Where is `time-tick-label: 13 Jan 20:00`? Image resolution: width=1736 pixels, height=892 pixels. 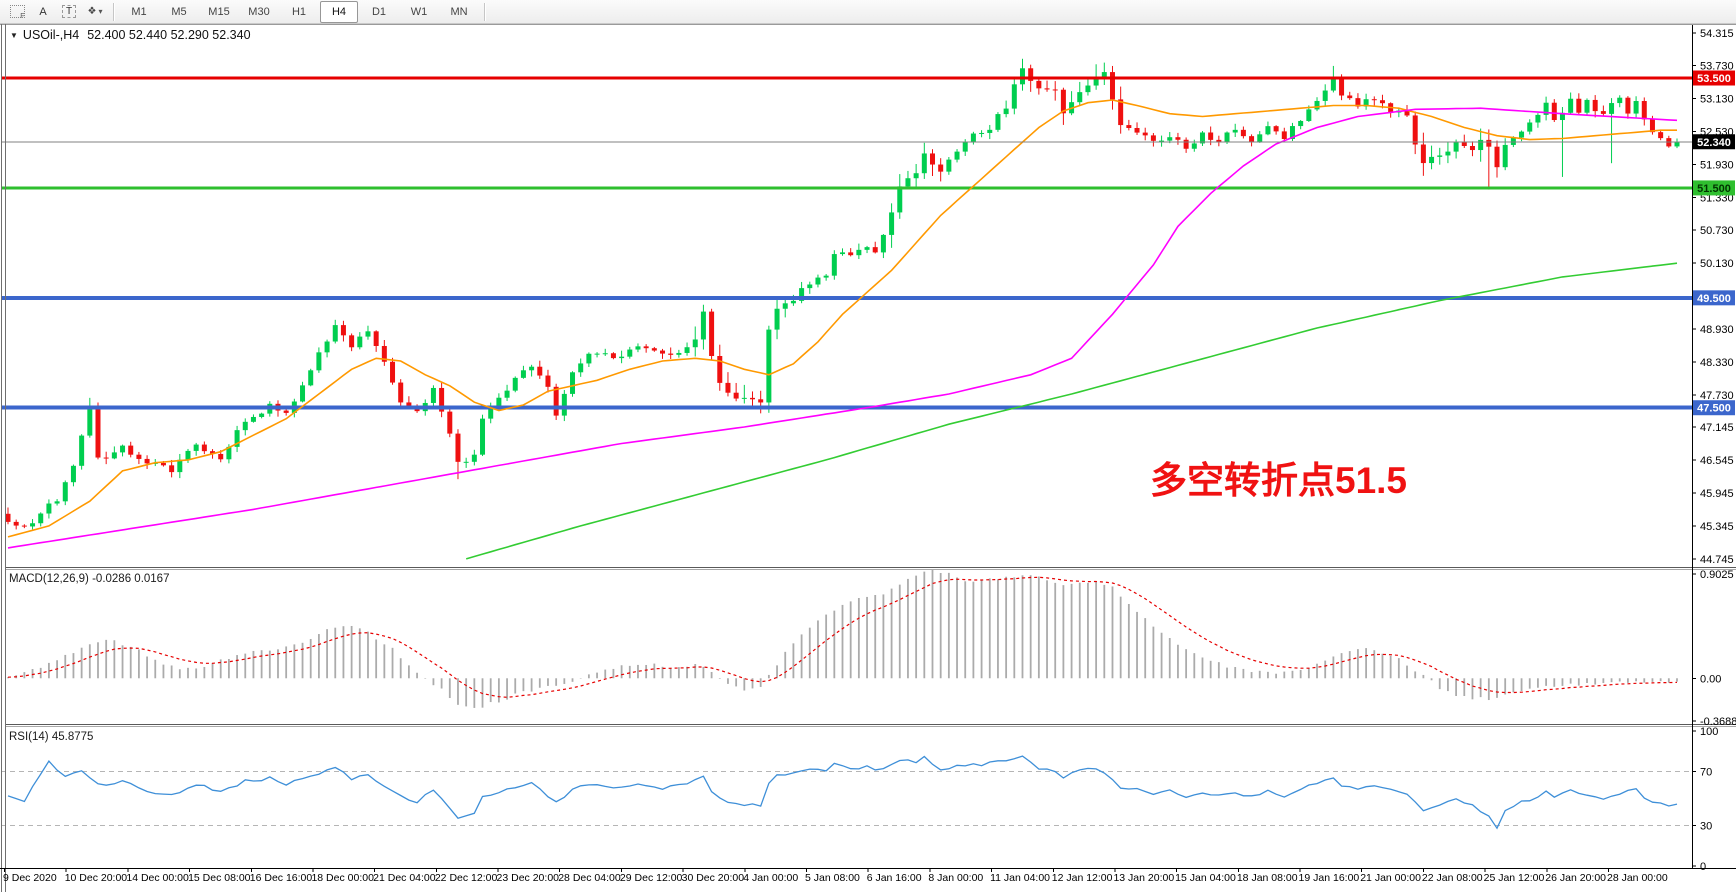 time-tick-label: 13 Jan 20:00 is located at coordinates (1143, 878).